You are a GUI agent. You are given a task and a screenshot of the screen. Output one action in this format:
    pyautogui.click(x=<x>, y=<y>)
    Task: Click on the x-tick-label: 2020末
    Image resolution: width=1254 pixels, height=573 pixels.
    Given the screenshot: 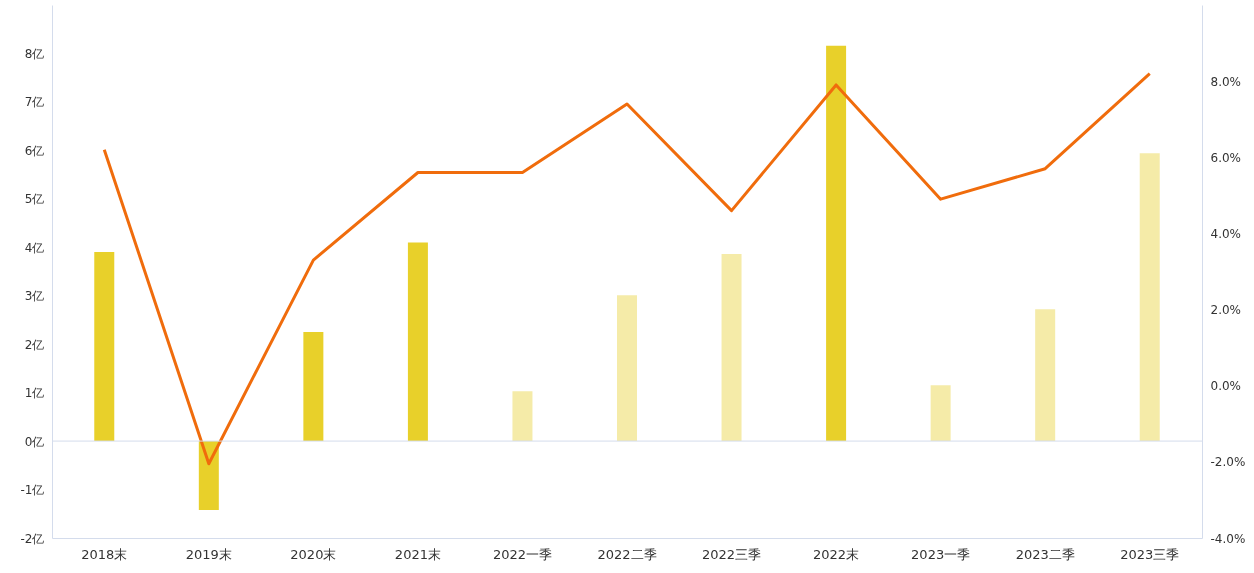 What is the action you would take?
    pyautogui.click(x=313, y=554)
    